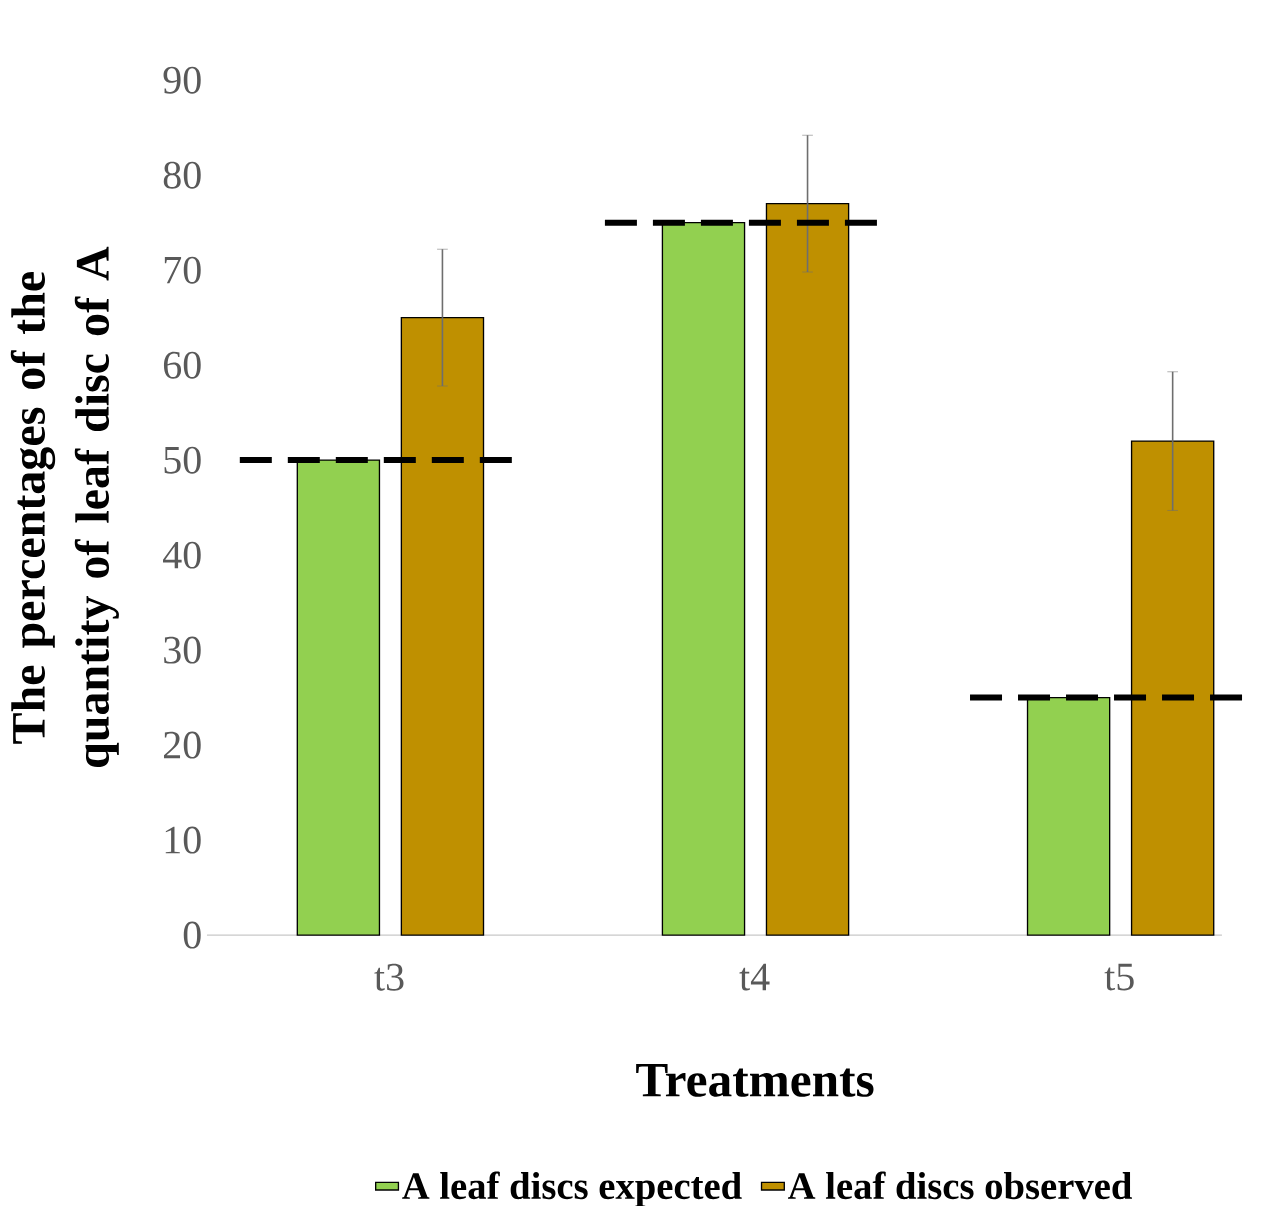  I want to click on y-tick-label: 50, so click(182, 460).